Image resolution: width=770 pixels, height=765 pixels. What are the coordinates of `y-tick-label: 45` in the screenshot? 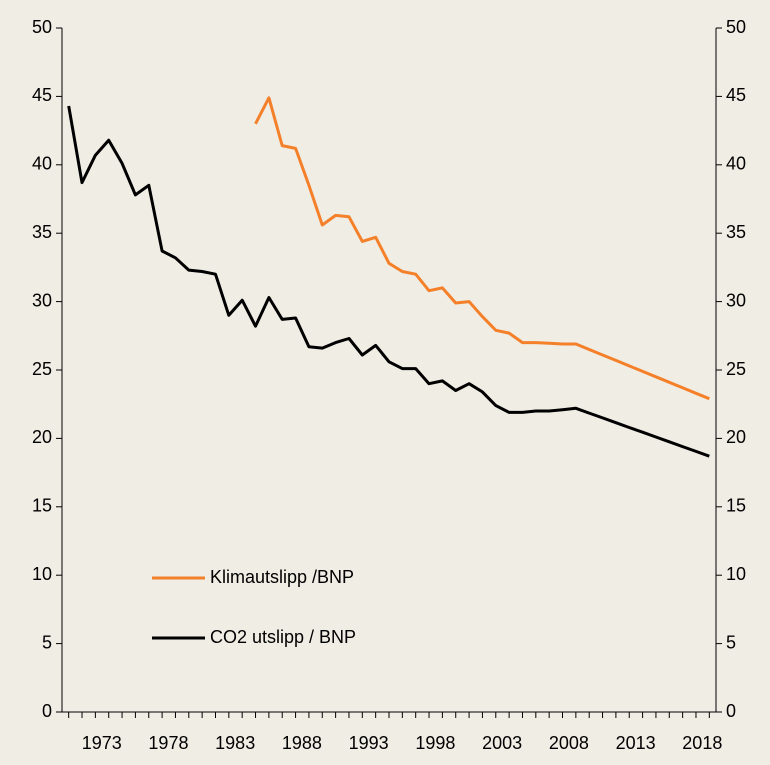 It's located at (42, 95).